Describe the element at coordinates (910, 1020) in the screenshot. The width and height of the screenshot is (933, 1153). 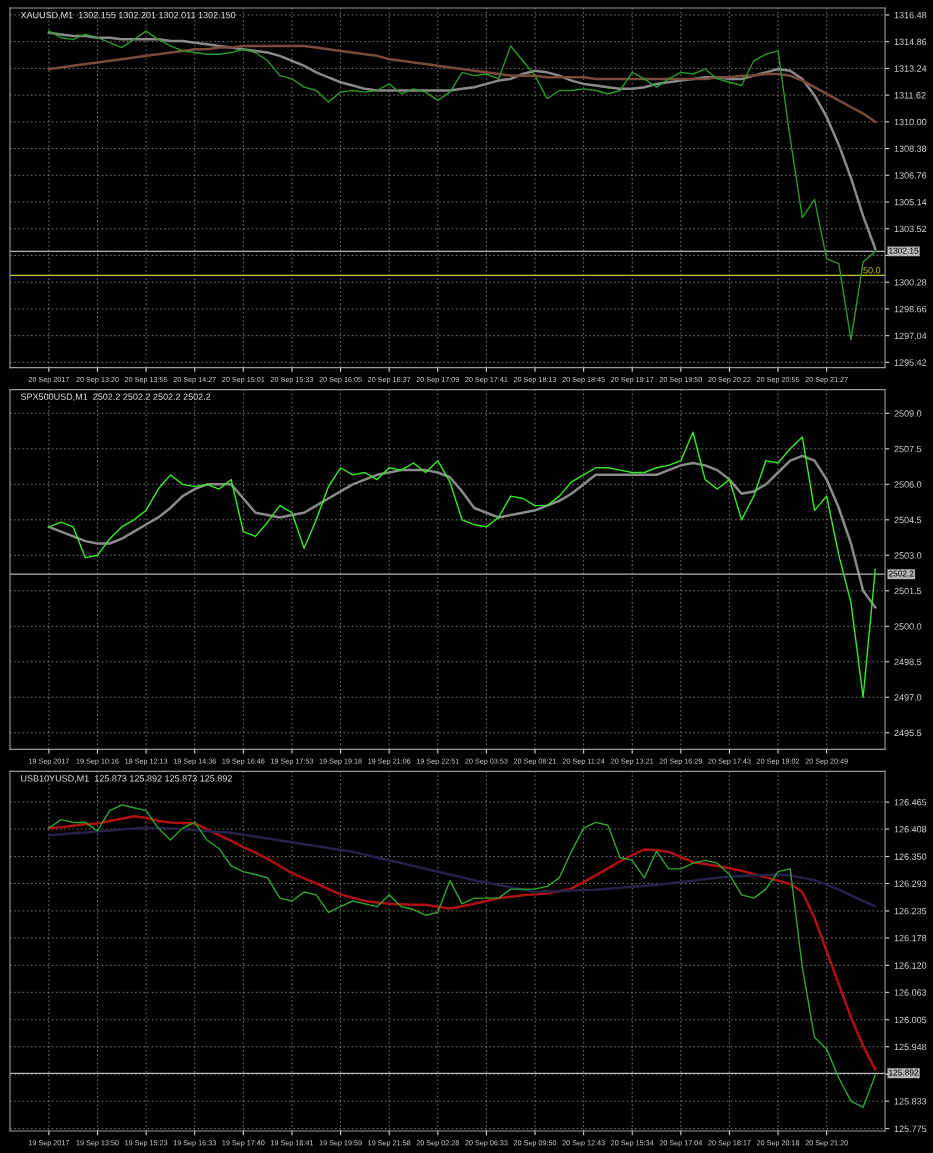
I see `y-tick-label: 126.005` at that location.